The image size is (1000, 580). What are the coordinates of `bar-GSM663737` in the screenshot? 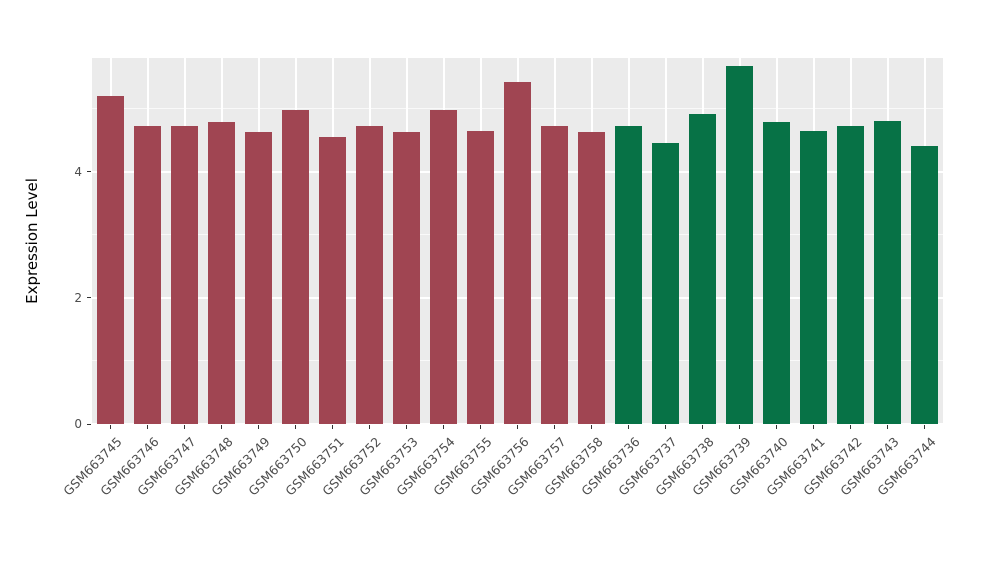 It's located at (665, 283).